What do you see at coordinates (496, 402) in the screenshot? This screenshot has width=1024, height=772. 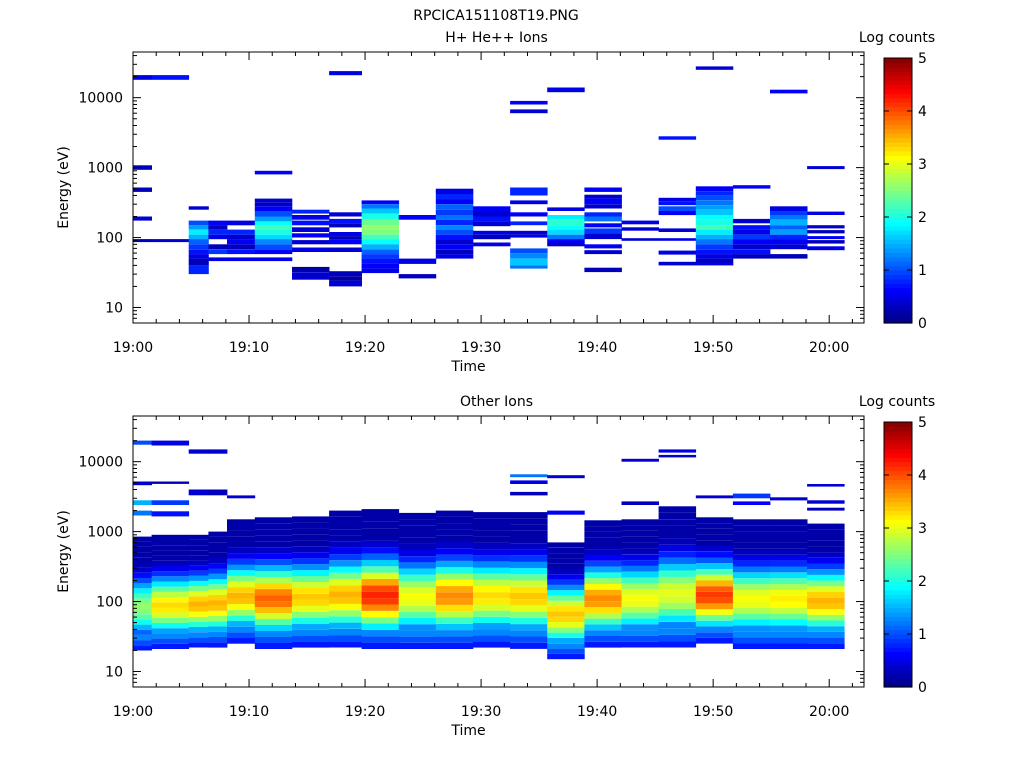 I see `panel-title: Other Ions` at bounding box center [496, 402].